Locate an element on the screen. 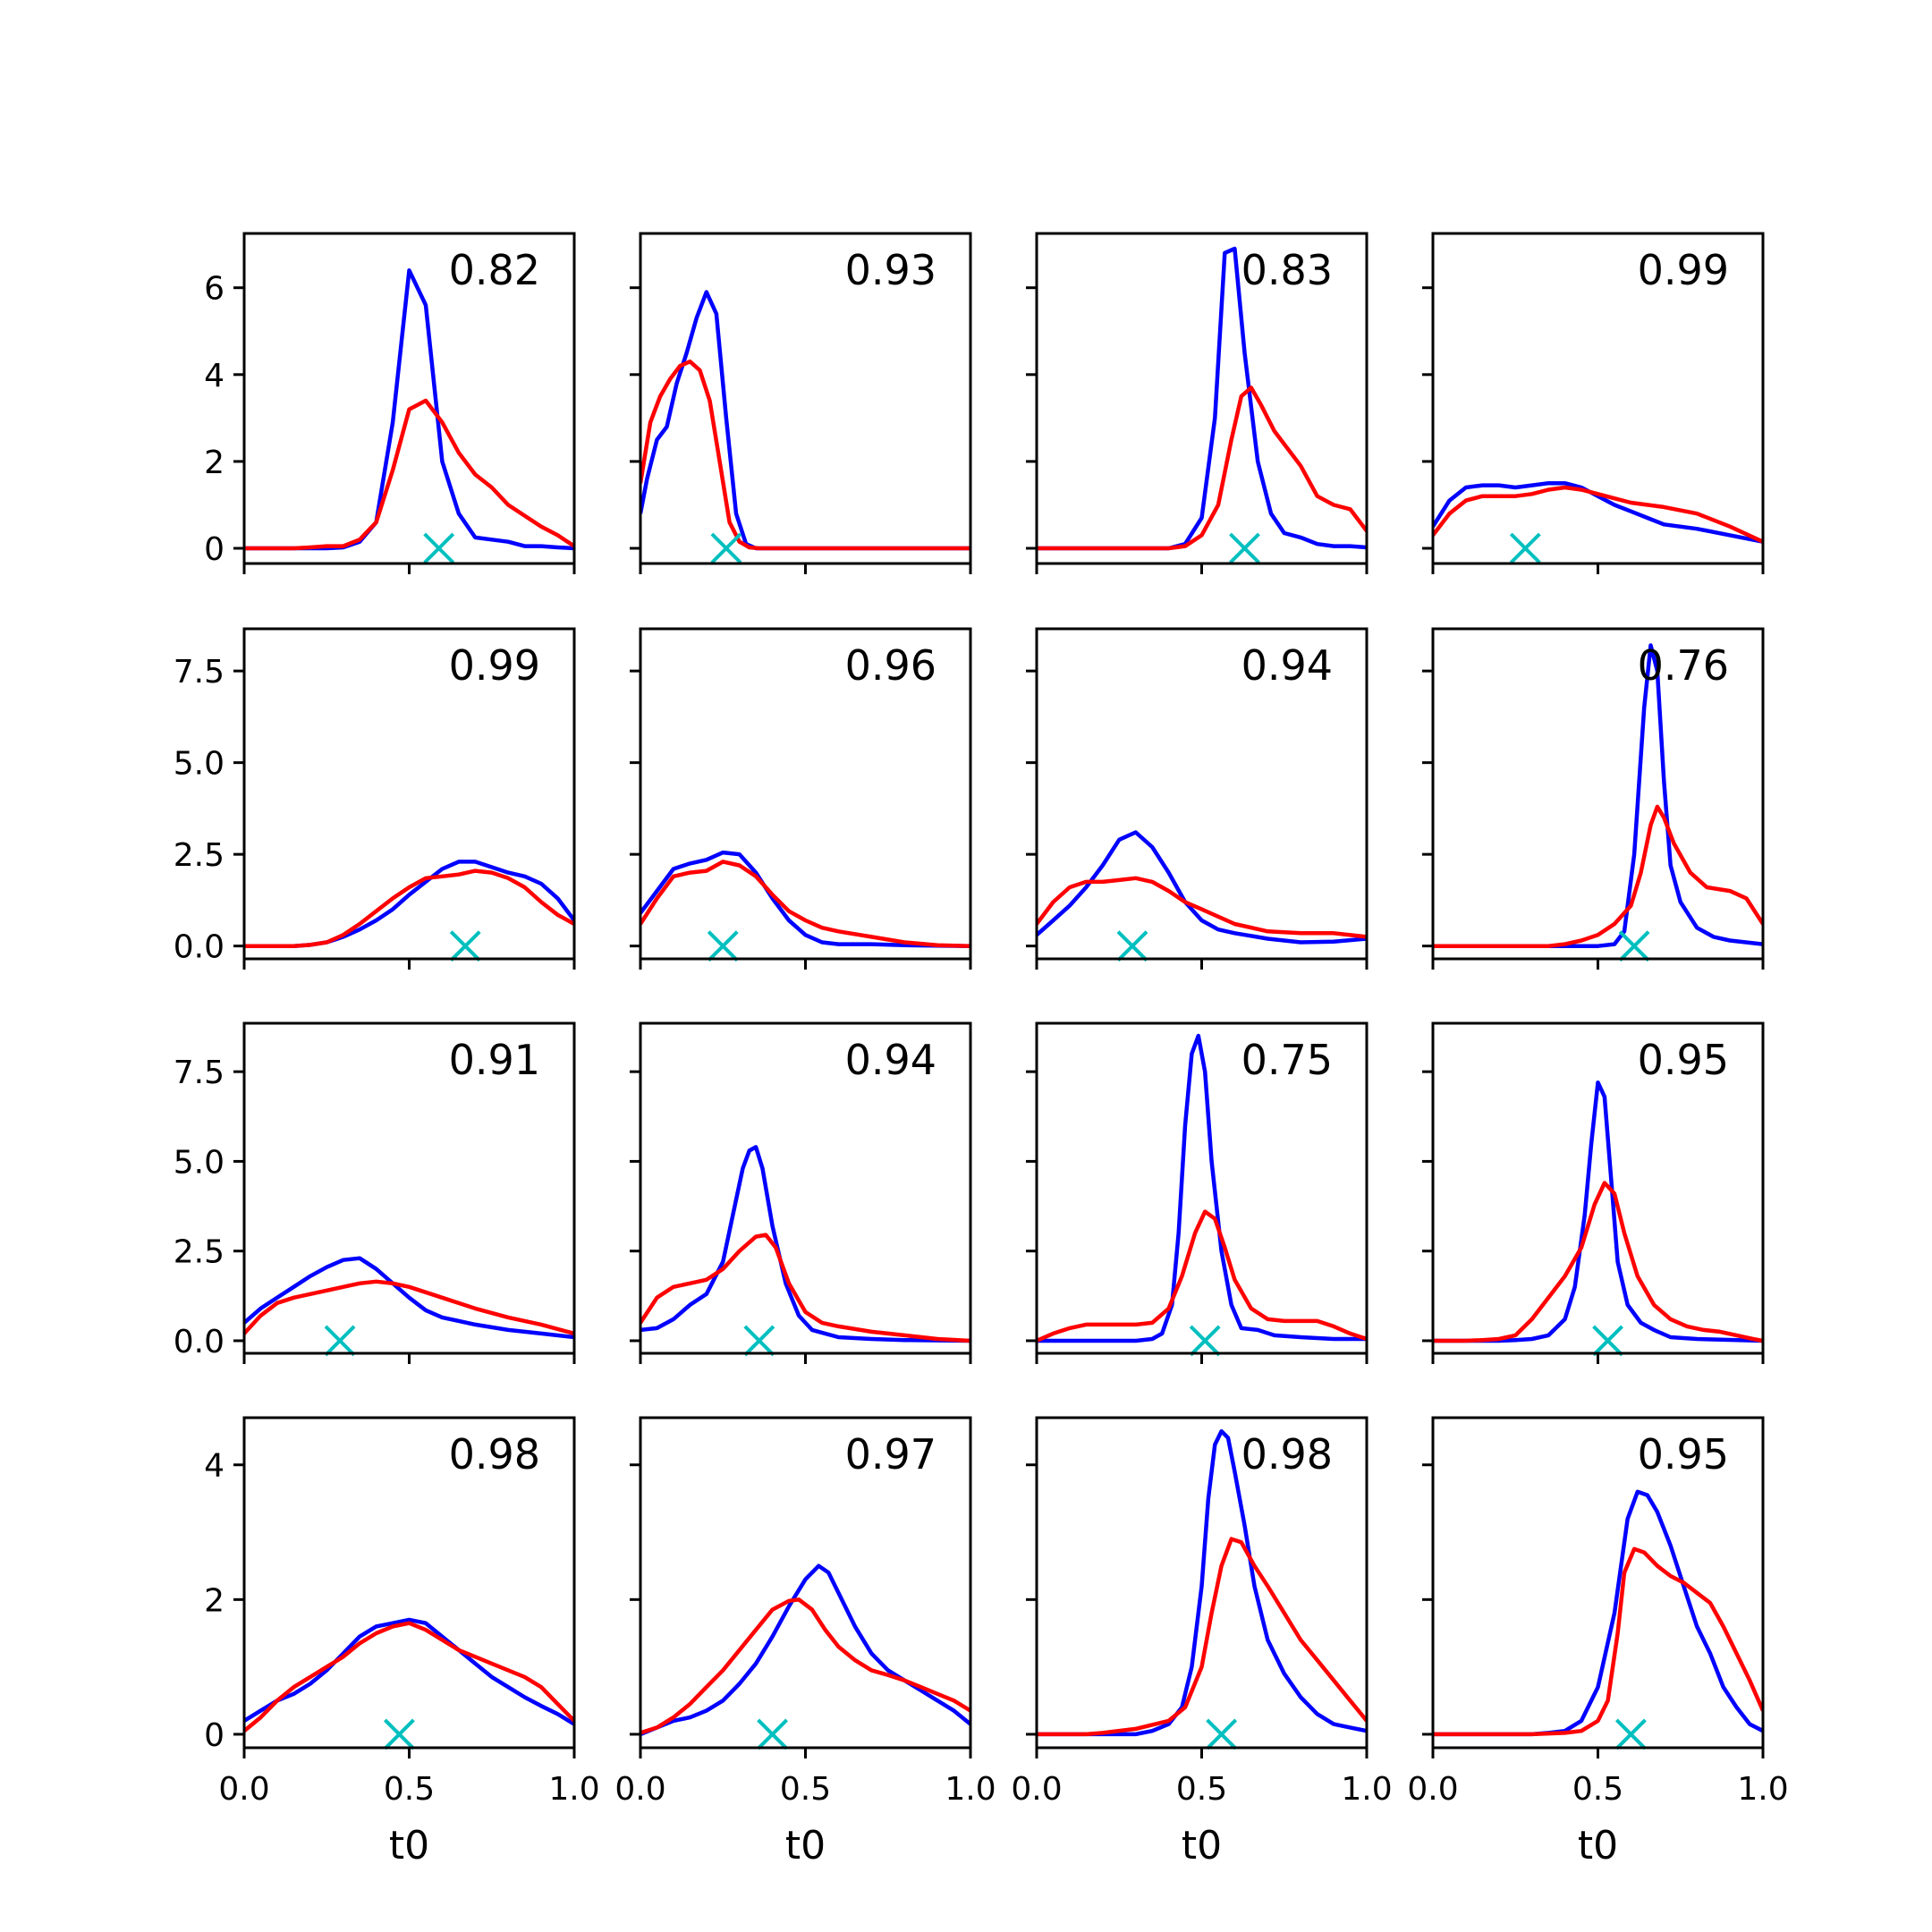  subplot-3-1: 0.0 2.5 5.0 7.5 0.91 is located at coordinates (375, 1192).